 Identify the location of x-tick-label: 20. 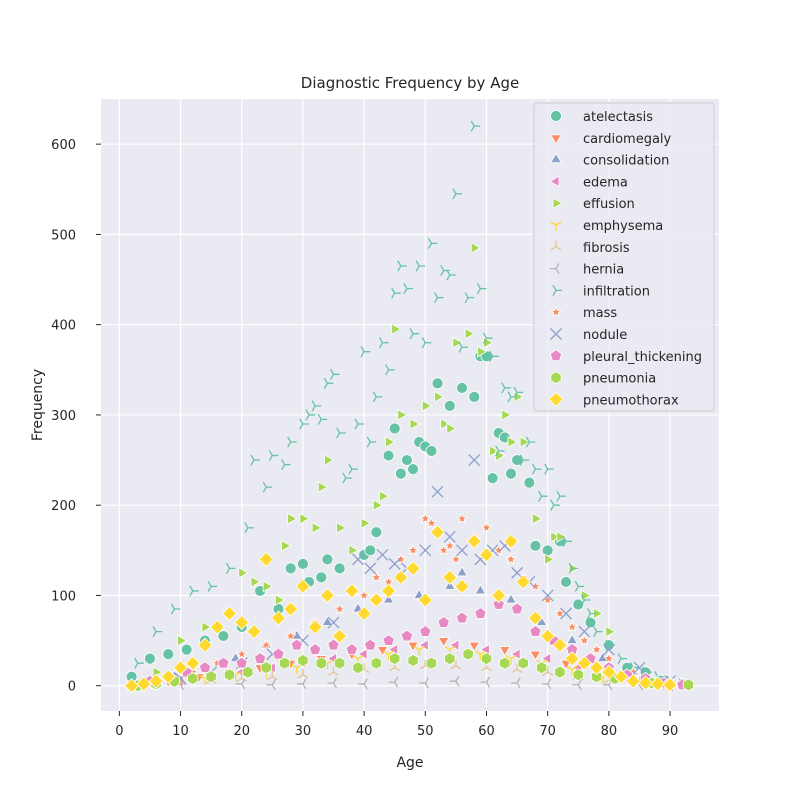
(241, 731).